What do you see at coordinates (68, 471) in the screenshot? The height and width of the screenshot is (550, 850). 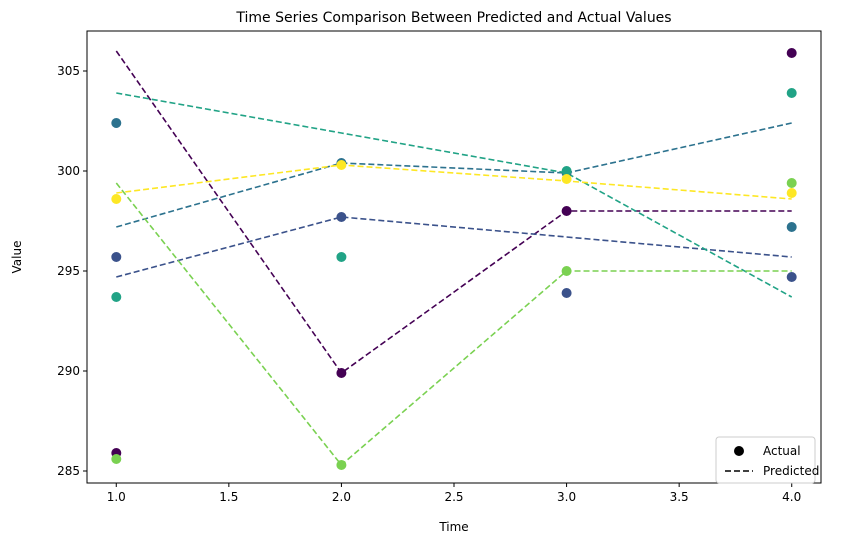 I see `y-tick-label: 285` at bounding box center [68, 471].